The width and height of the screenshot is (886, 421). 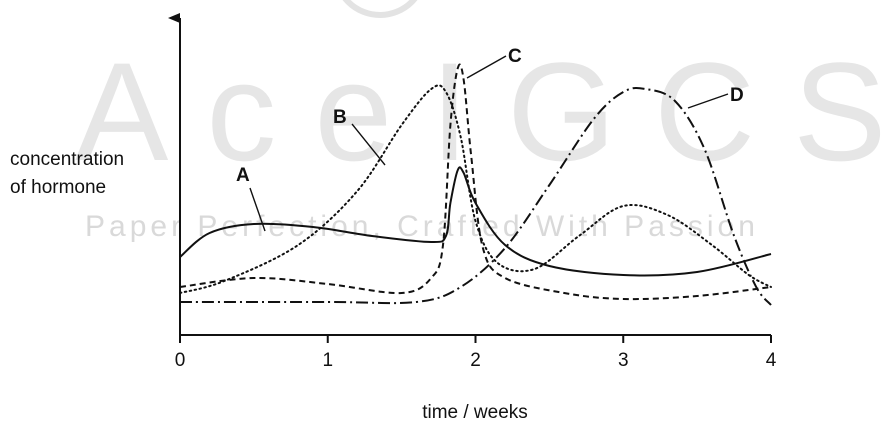 I want to click on x-tick-label-1: 1, so click(x=327, y=360).